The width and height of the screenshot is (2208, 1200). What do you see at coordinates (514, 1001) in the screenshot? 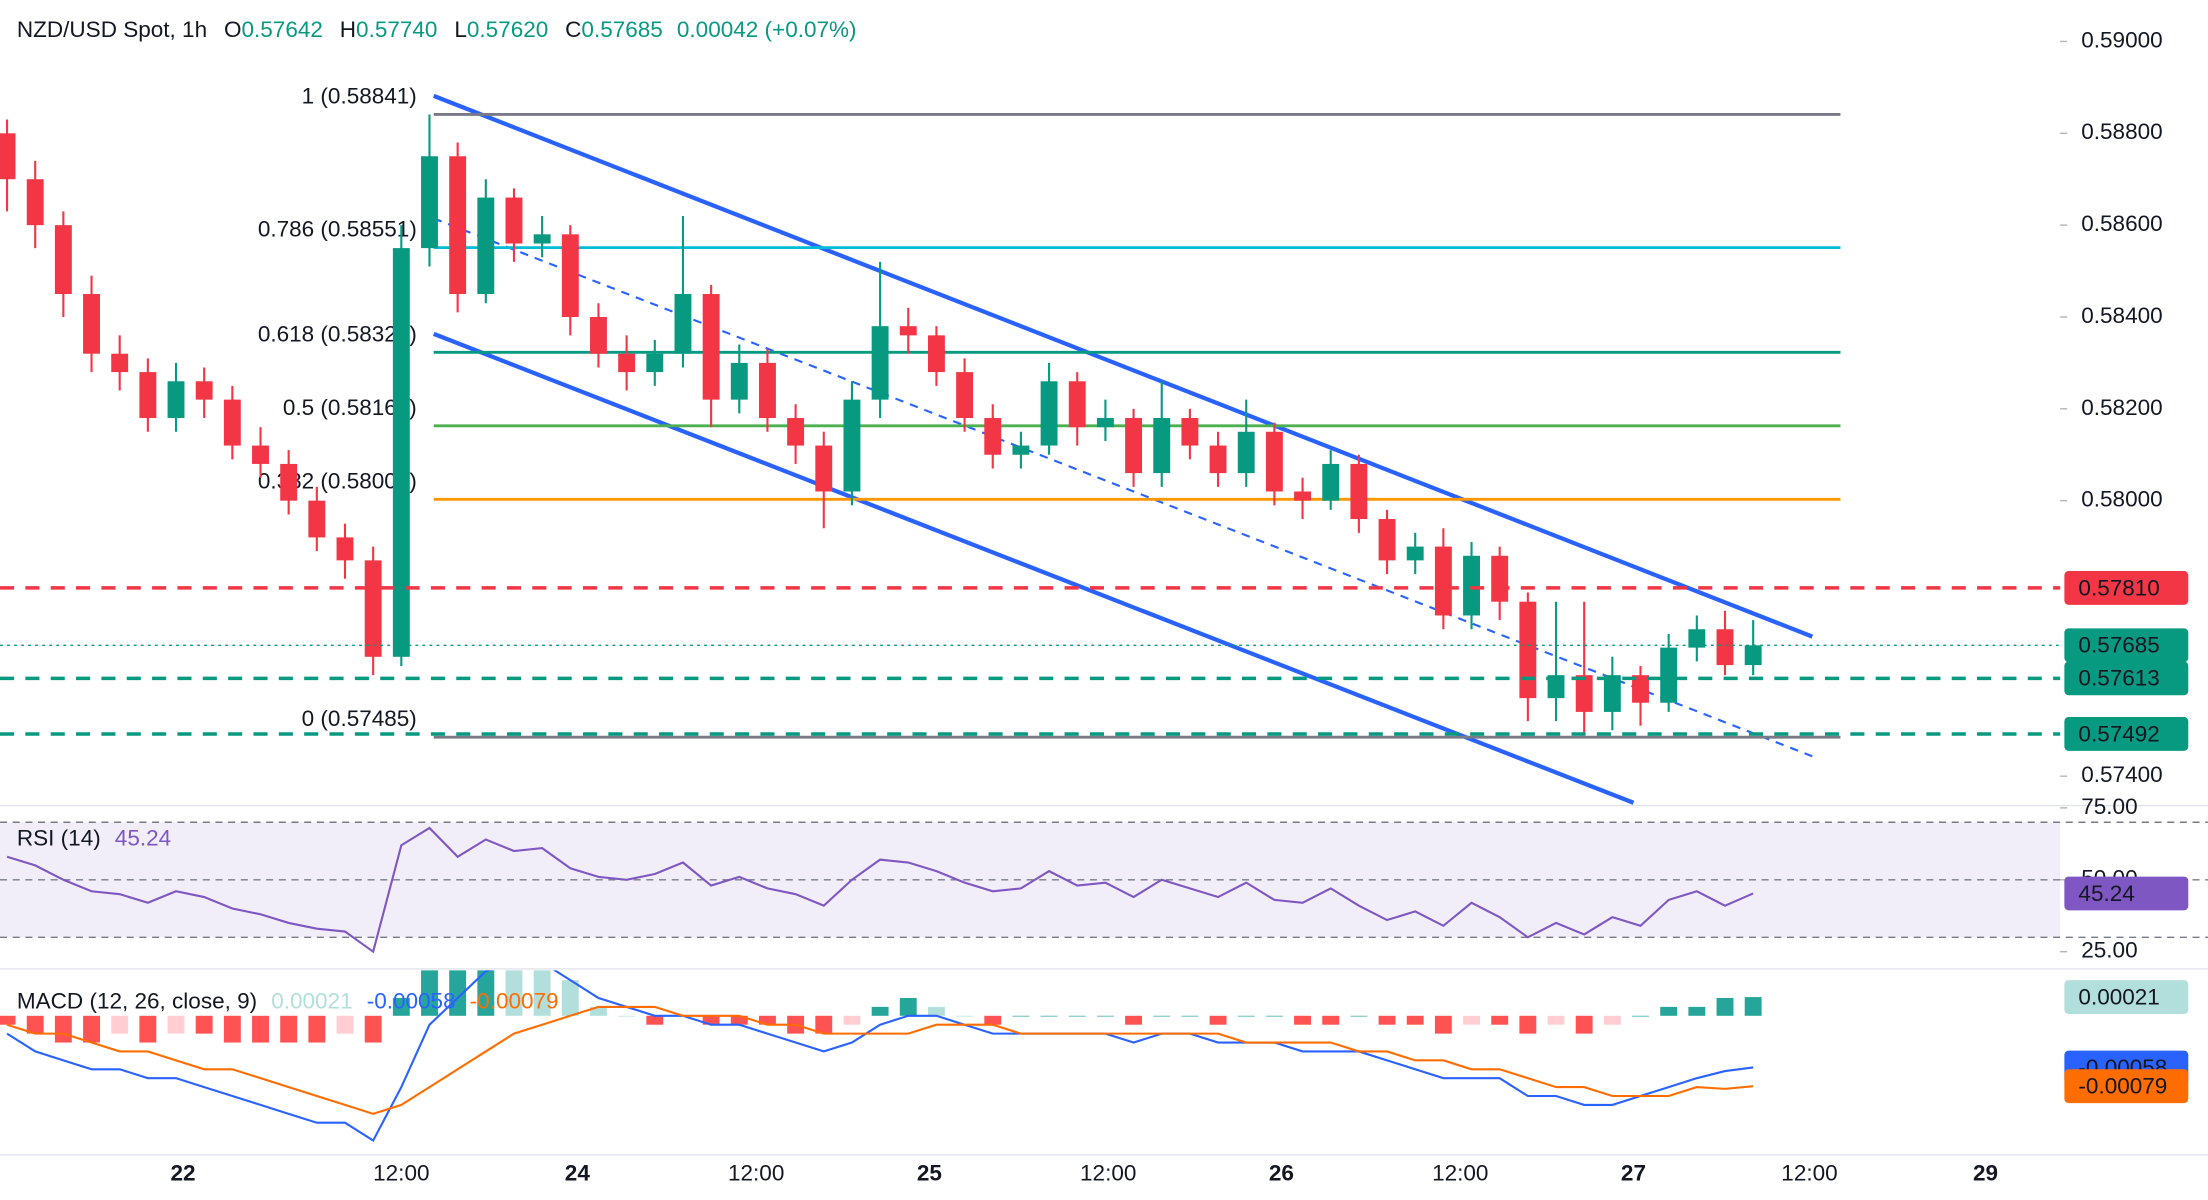
I see `macd-value: -0.00079` at bounding box center [514, 1001].